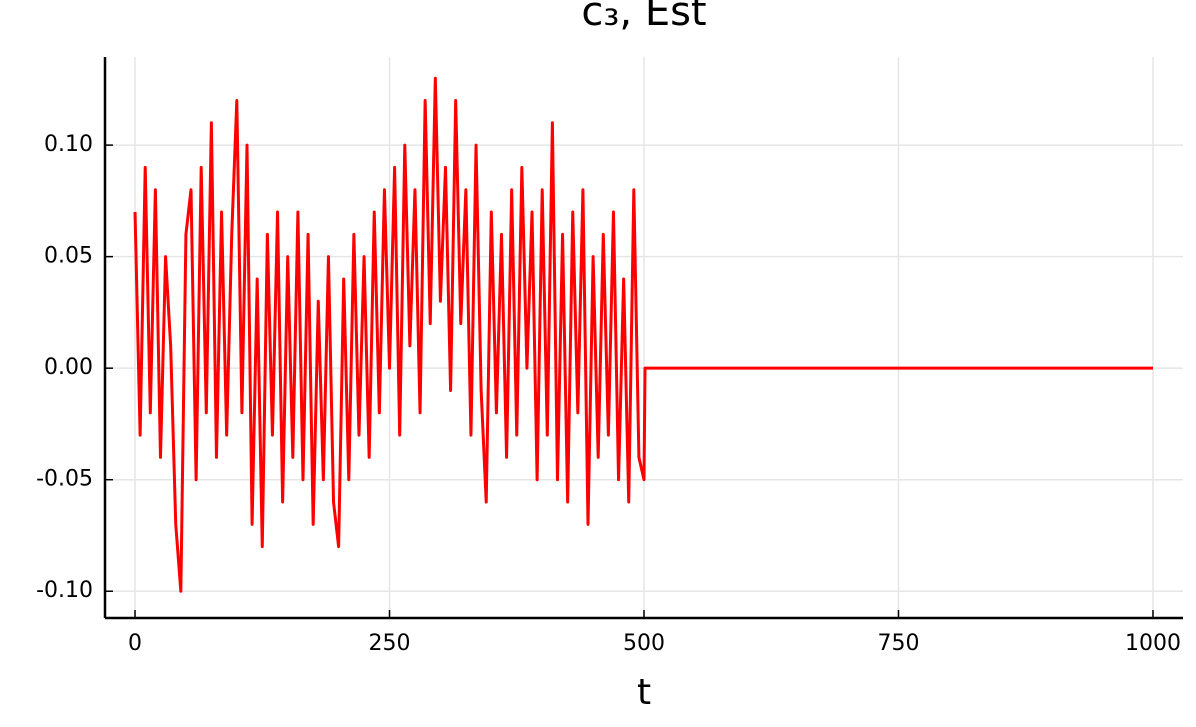 The width and height of the screenshot is (1196, 727). What do you see at coordinates (68, 256) in the screenshot?
I see `y-tick-label: 0.05` at bounding box center [68, 256].